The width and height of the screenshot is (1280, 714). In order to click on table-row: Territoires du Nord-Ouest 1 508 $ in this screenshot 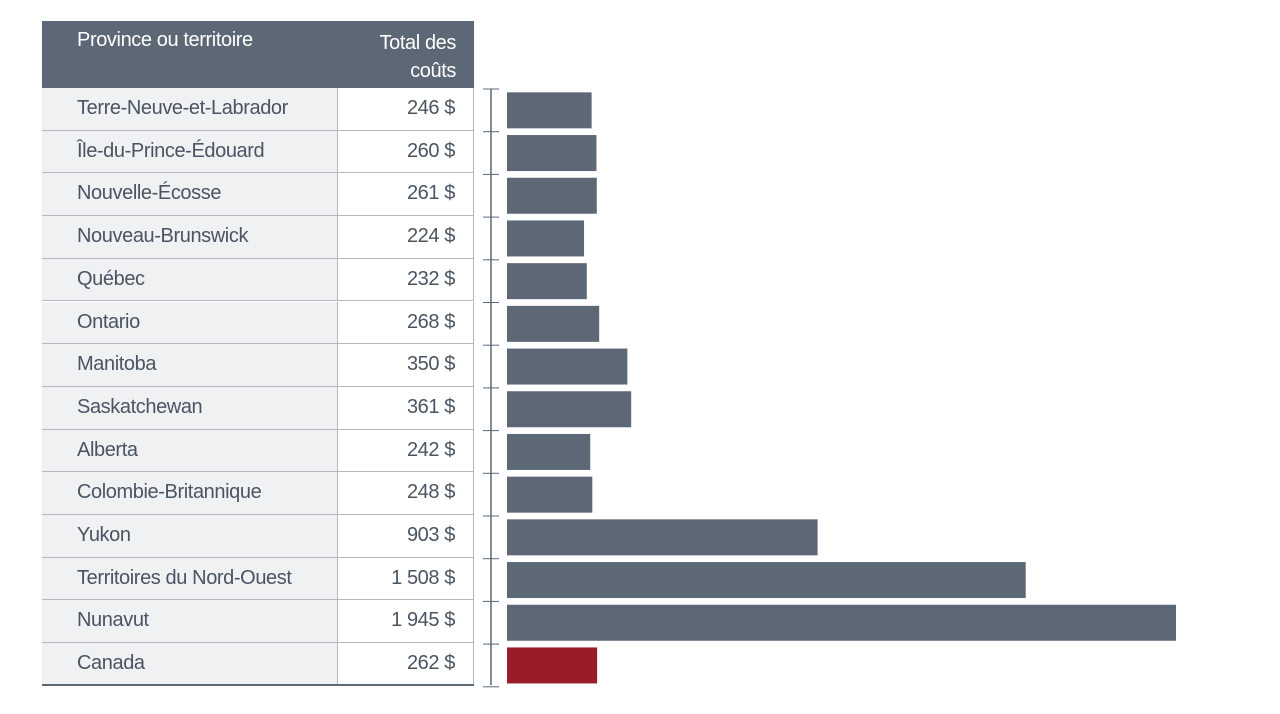, I will do `click(258, 579)`.